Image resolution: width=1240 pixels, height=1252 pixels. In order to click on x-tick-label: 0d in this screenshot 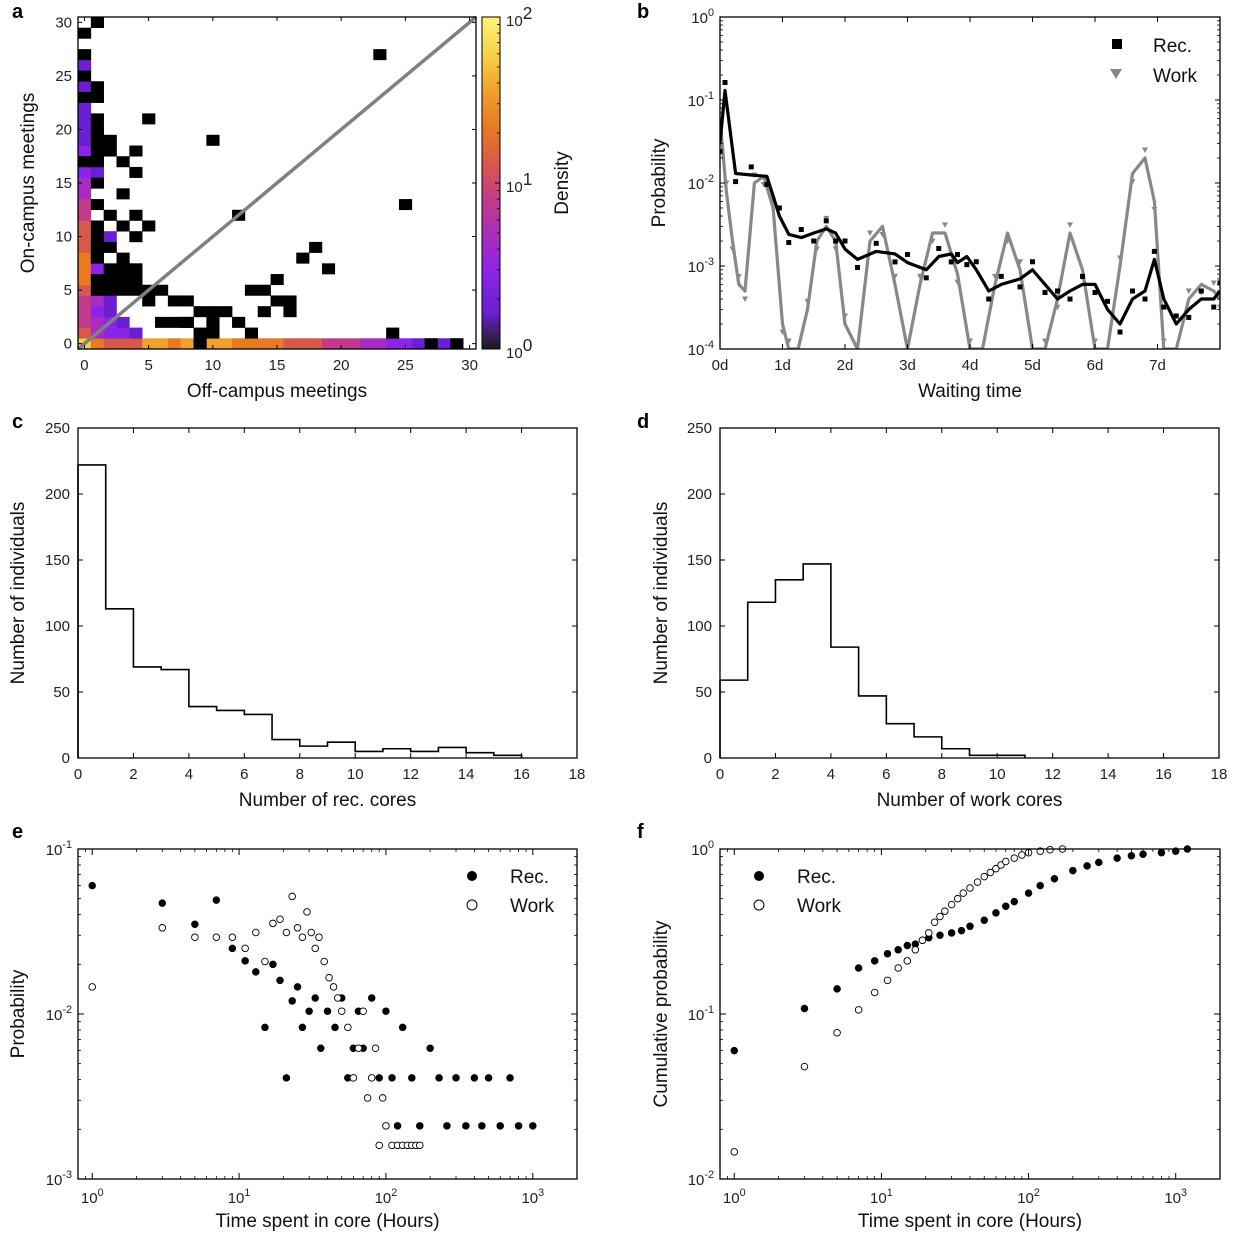, I will do `click(720, 365)`.